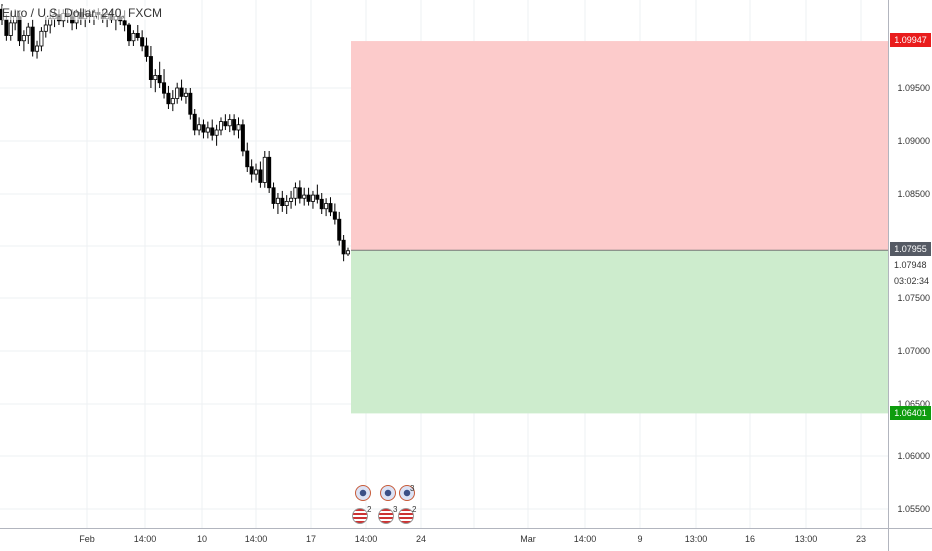 This screenshot has width=932, height=551. What do you see at coordinates (910, 249) in the screenshot?
I see `entry-price-label: 1.07955` at bounding box center [910, 249].